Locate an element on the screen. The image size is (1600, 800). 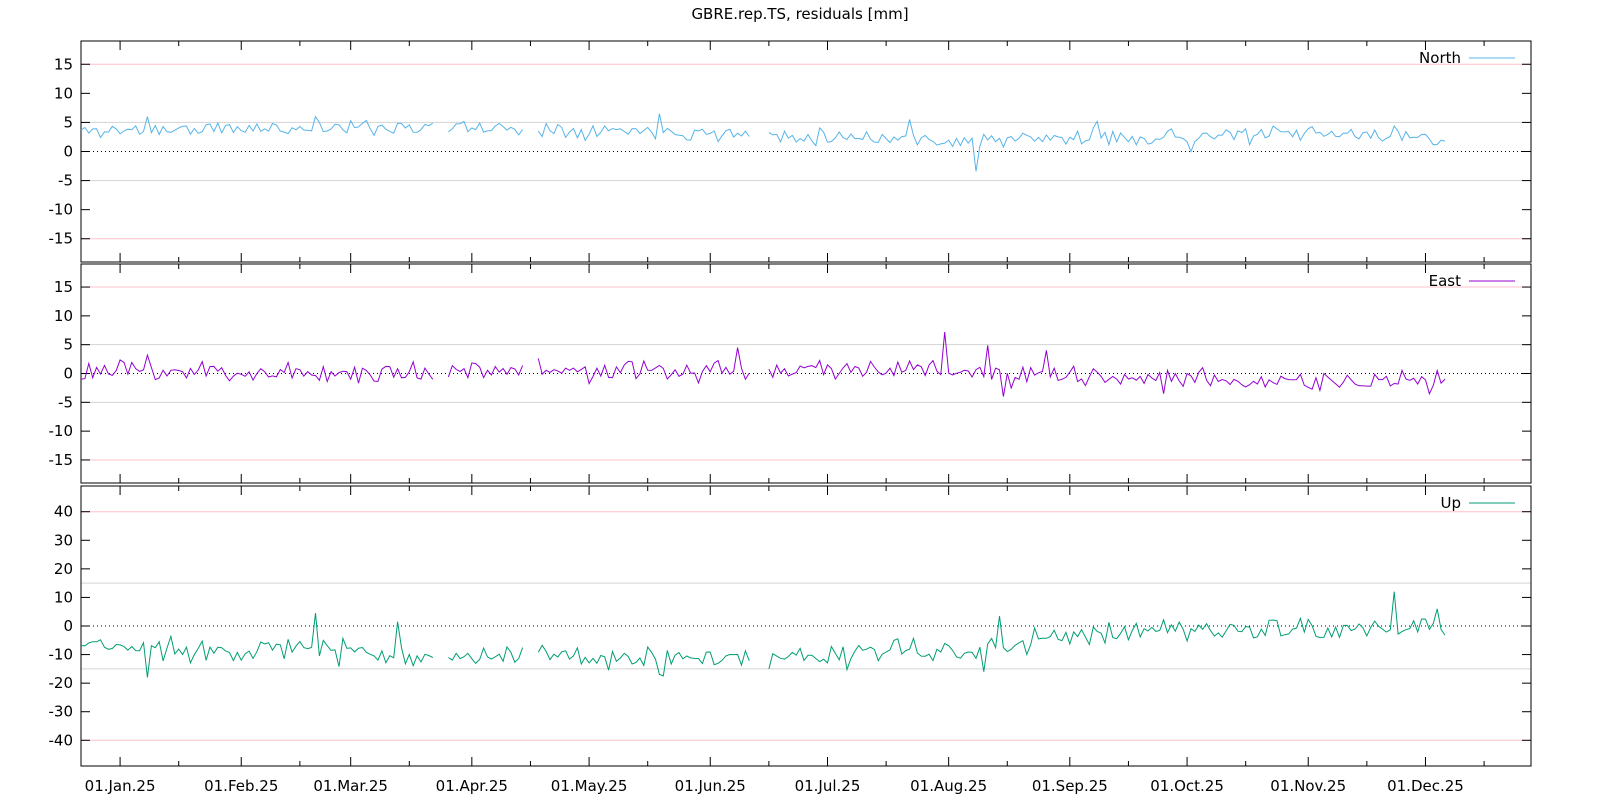
x-tick-label: 01.Oct.25 is located at coordinates (1187, 786).